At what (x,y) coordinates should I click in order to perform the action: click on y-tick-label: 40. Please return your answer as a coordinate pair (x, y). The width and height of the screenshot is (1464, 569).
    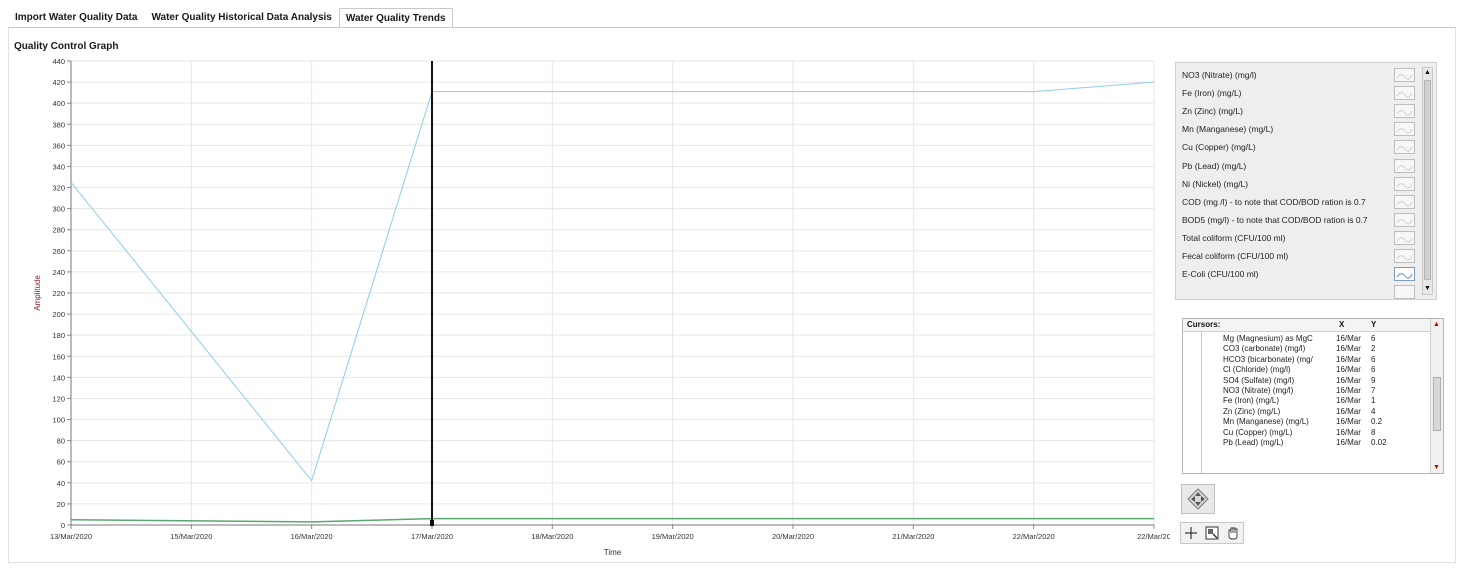
    Looking at the image, I should click on (61, 483).